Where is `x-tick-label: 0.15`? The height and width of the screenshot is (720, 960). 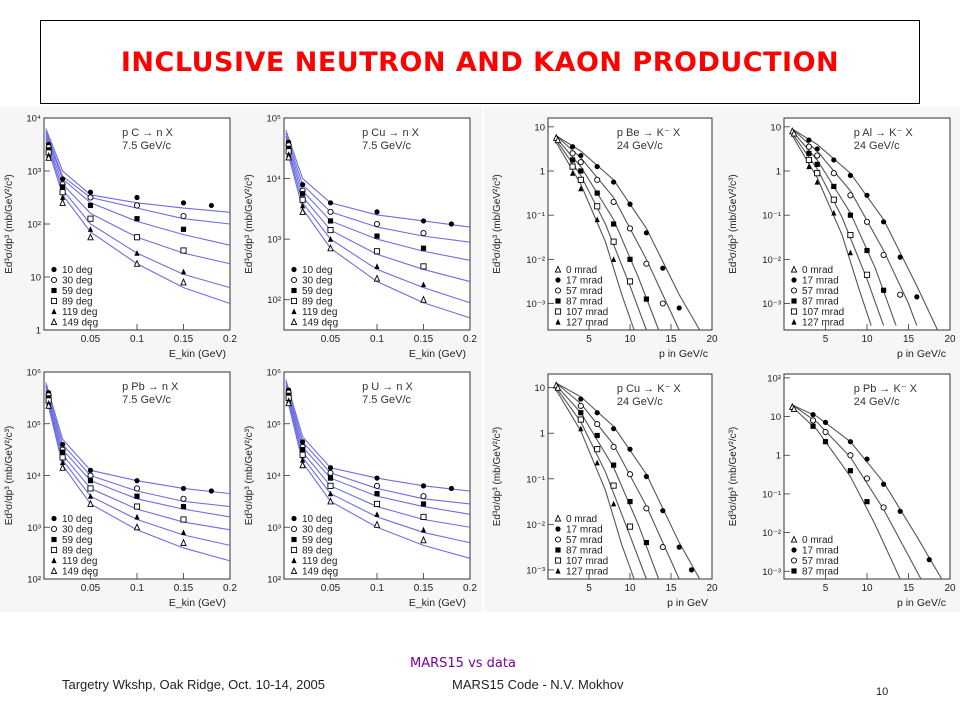 x-tick-label: 0.15 is located at coordinates (424, 339).